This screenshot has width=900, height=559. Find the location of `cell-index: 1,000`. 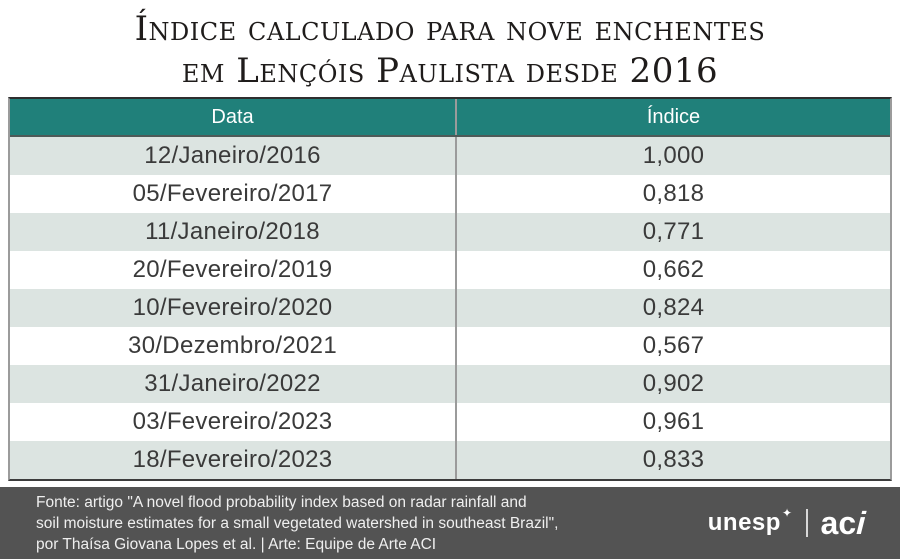

cell-index: 1,000 is located at coordinates (673, 155).